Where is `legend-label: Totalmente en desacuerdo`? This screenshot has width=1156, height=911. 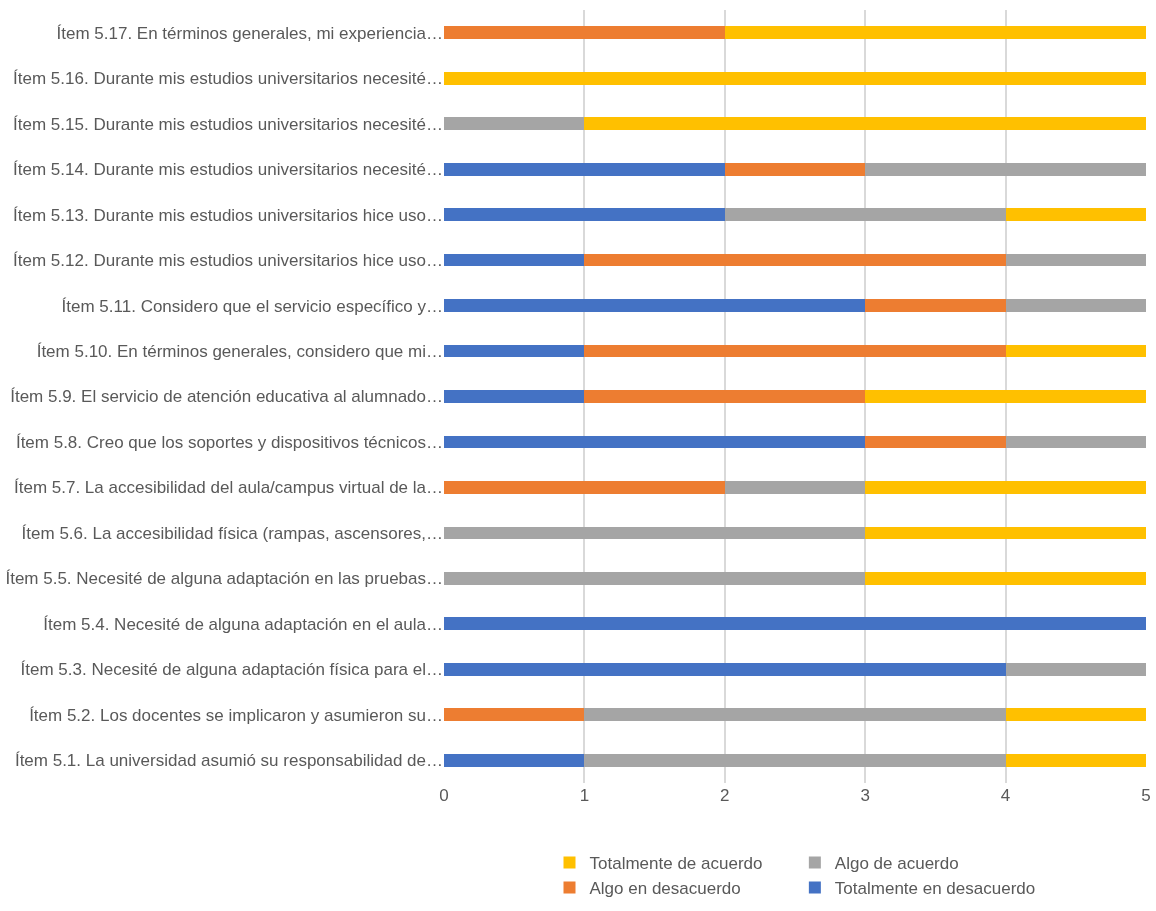 legend-label: Totalmente en desacuerdo is located at coordinates (935, 889).